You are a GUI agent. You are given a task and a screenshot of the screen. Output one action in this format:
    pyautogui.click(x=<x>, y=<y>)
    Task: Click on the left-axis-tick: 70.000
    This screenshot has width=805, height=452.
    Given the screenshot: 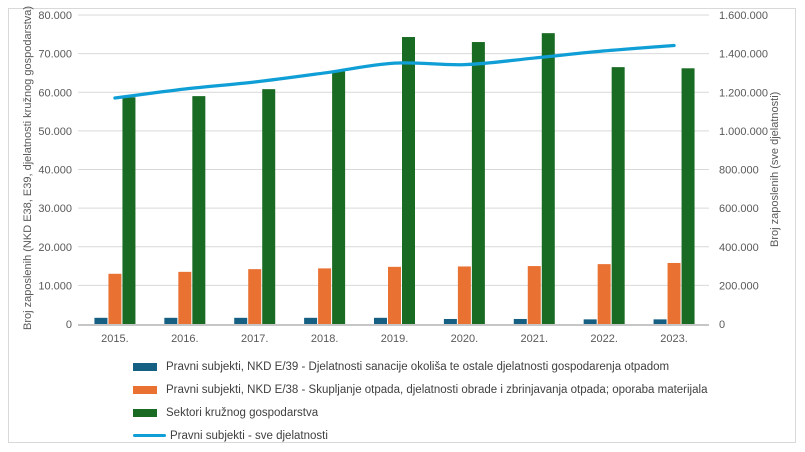 What is the action you would take?
    pyautogui.click(x=55, y=55)
    